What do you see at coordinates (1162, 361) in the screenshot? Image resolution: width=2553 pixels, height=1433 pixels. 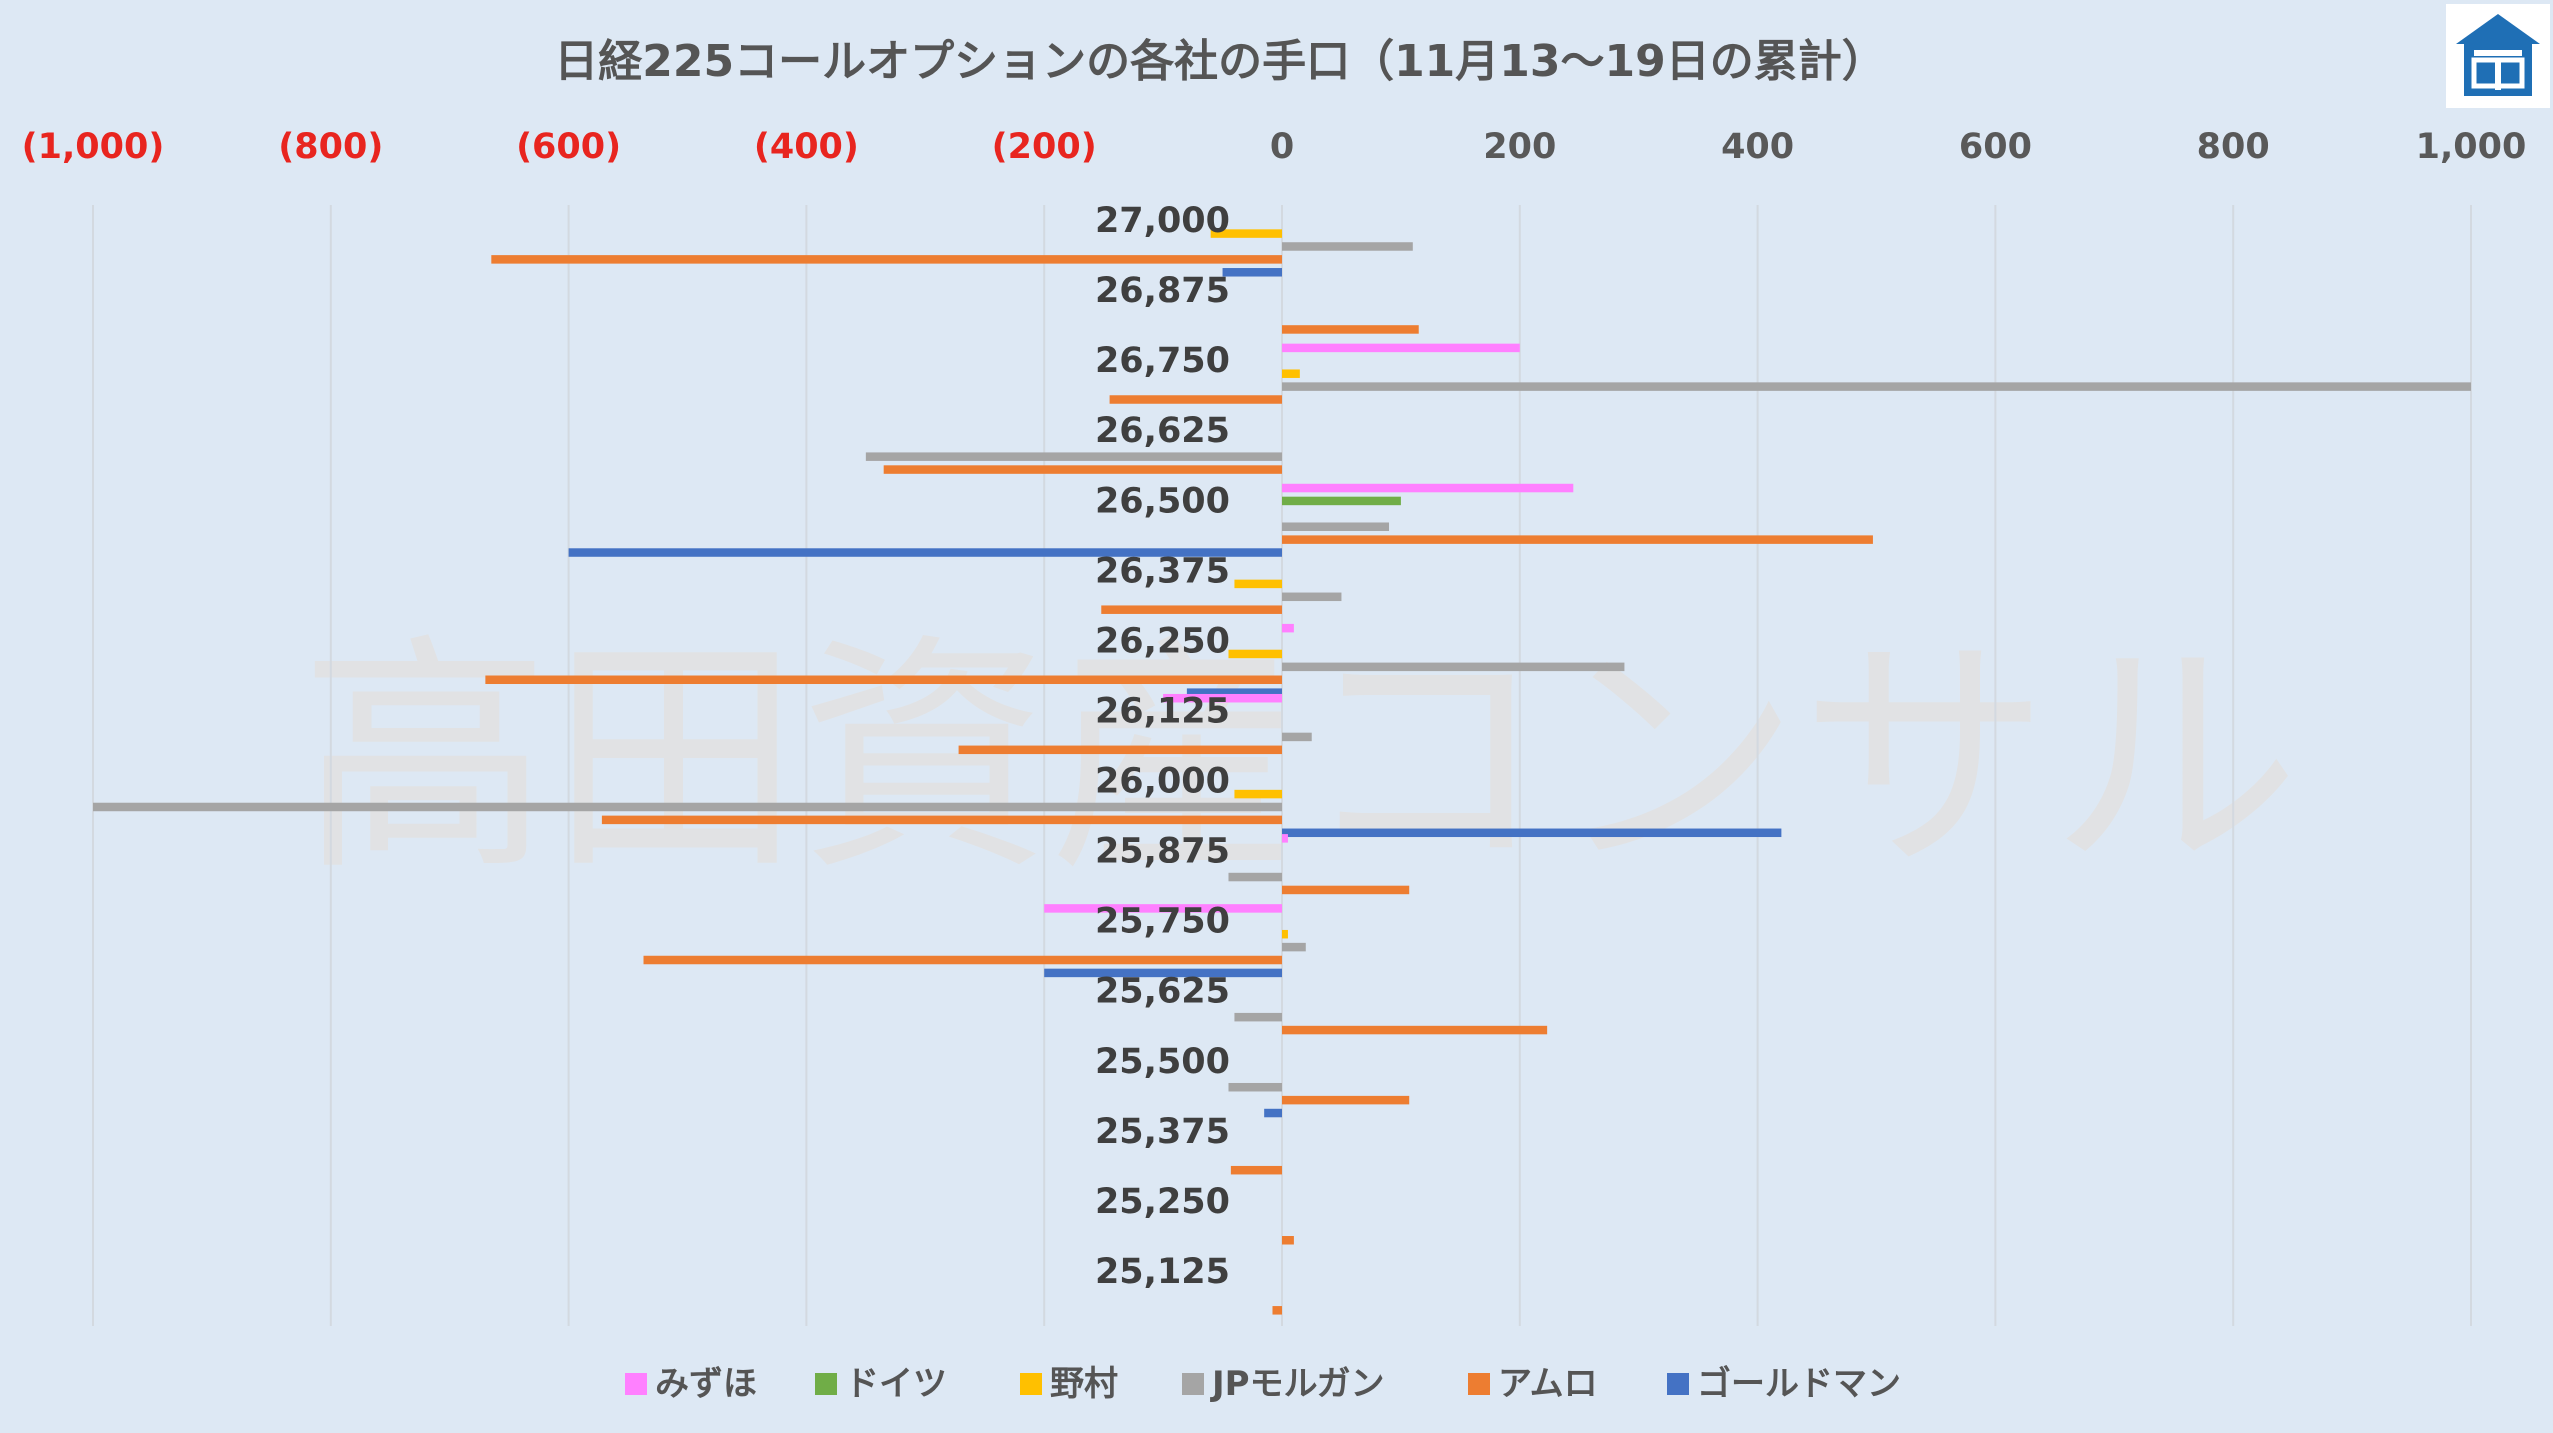 I see `category-label: 26,750` at bounding box center [1162, 361].